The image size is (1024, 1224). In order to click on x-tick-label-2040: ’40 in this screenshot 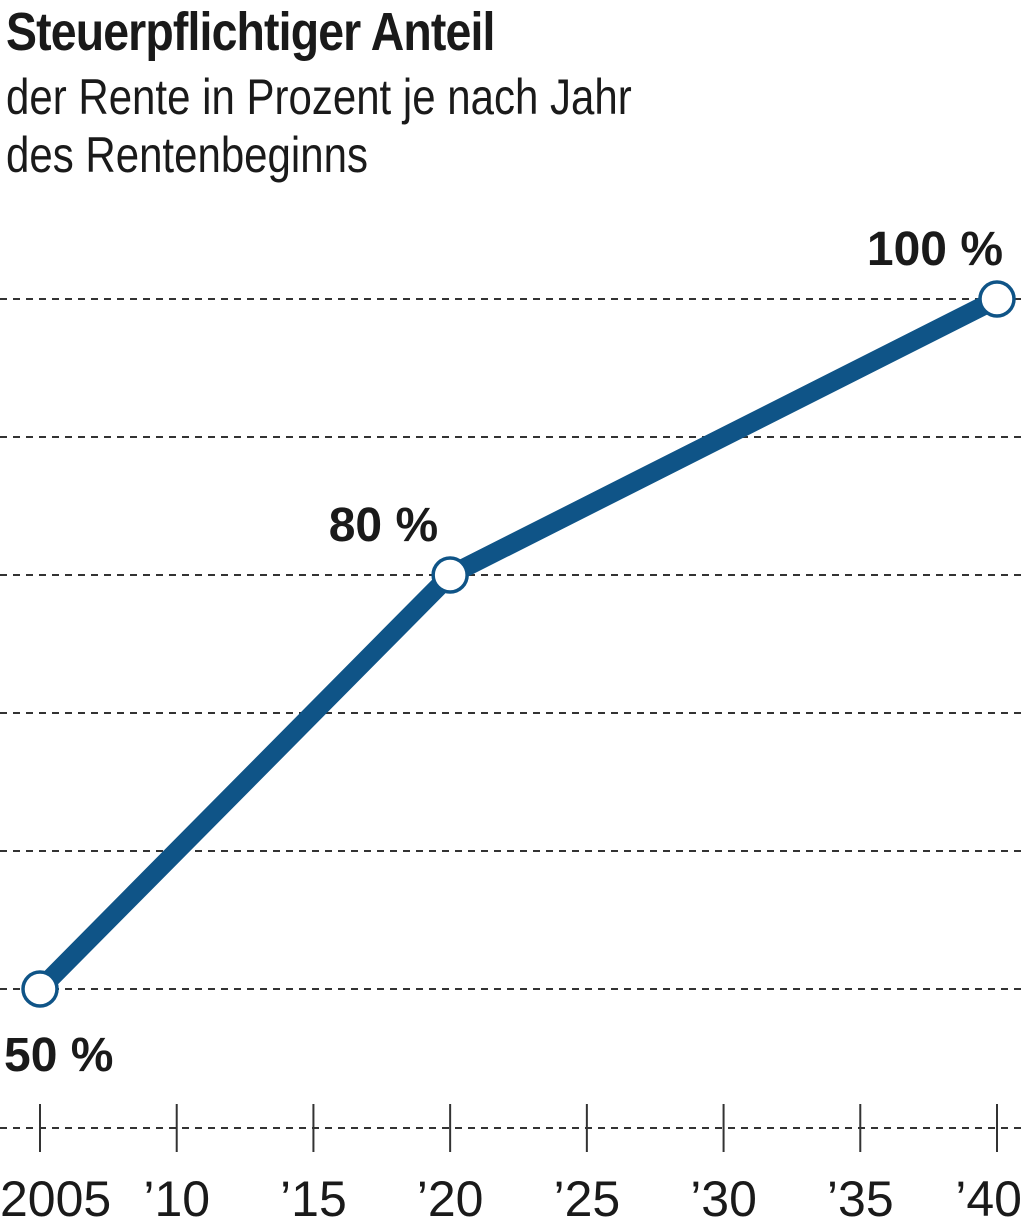, I will do `click(988, 1197)`.